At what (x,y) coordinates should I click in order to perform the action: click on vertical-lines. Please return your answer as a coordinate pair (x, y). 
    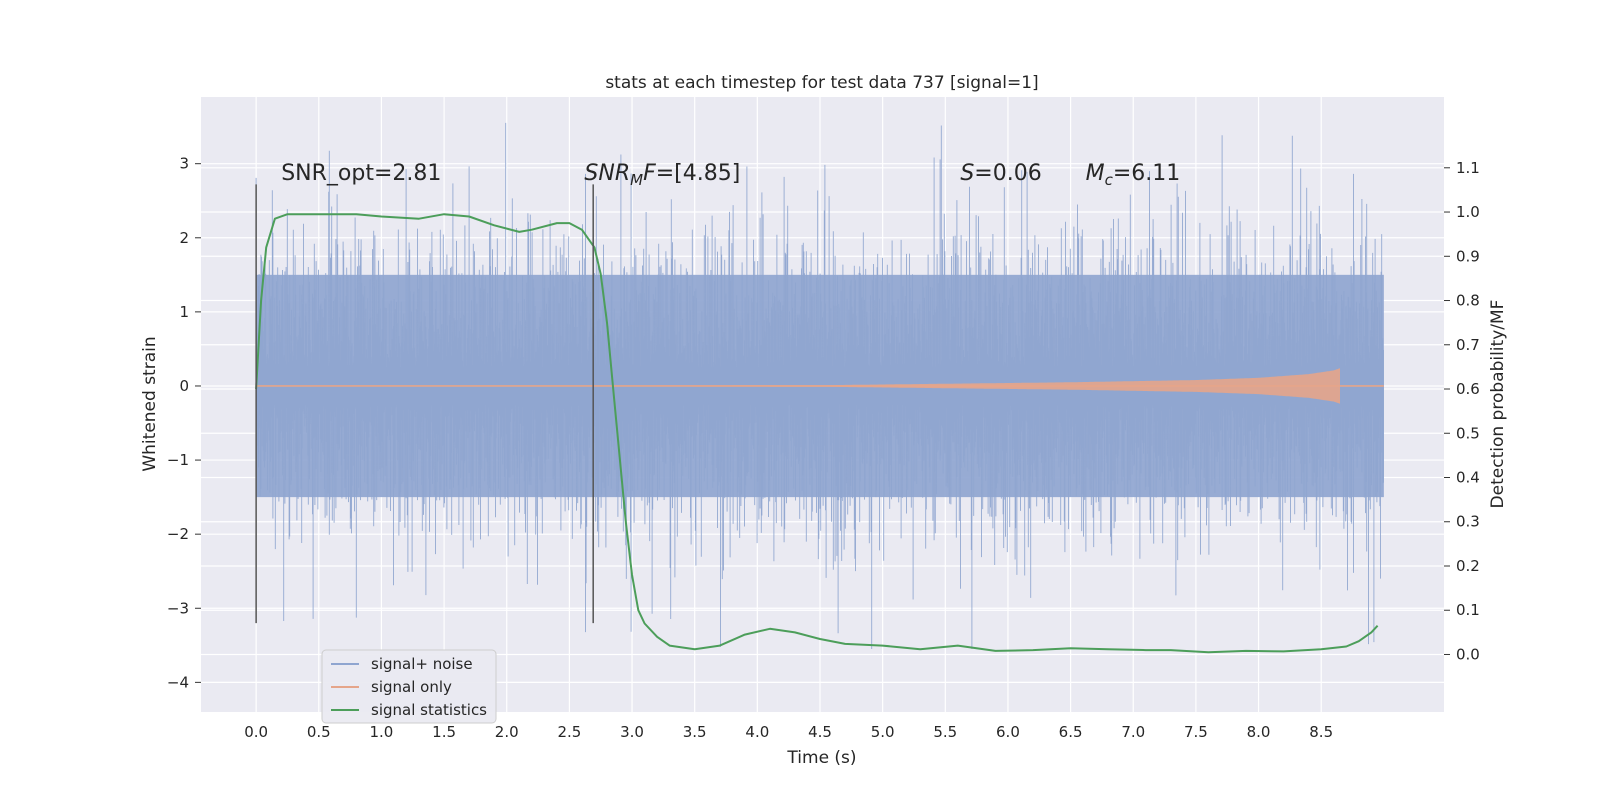
    Looking at the image, I should click on (424, 404).